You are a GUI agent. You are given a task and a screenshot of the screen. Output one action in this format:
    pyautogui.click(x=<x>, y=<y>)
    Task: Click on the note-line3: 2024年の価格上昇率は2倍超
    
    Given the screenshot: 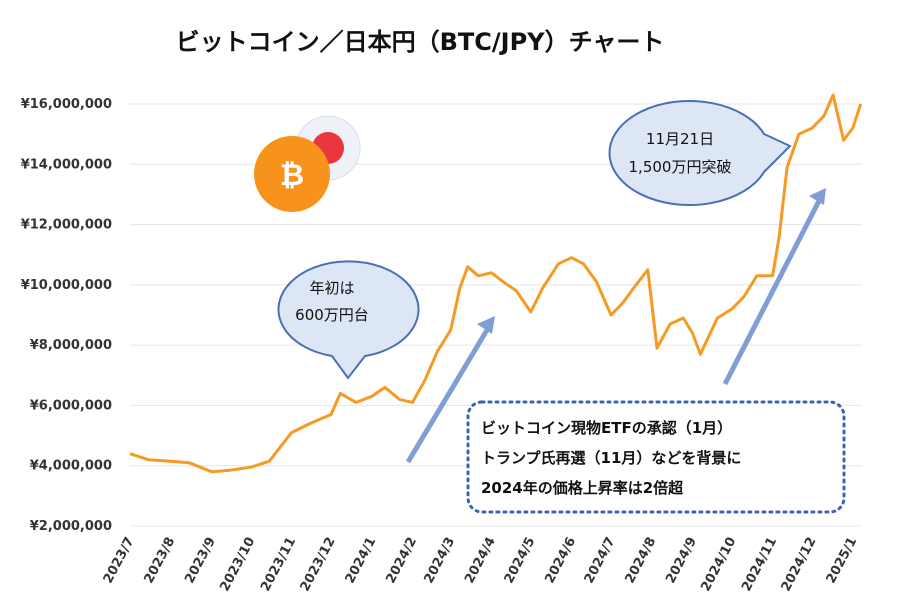 What is the action you would take?
    pyautogui.click(x=582, y=488)
    